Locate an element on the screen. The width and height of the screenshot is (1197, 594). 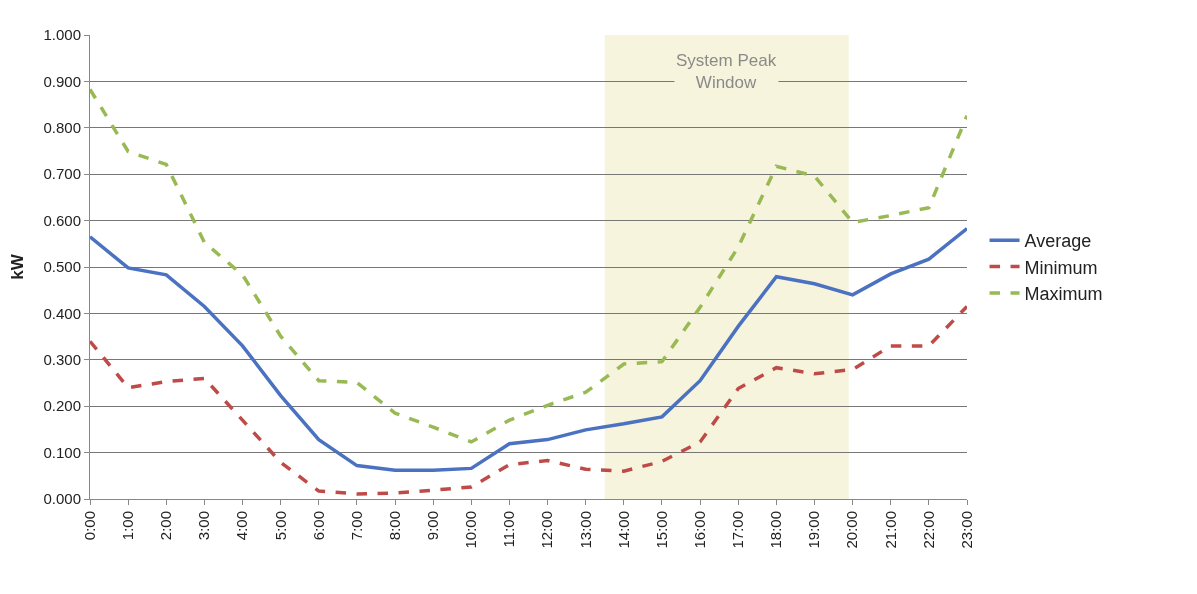
x-tick-label: 19:00 is located at coordinates (814, 530).